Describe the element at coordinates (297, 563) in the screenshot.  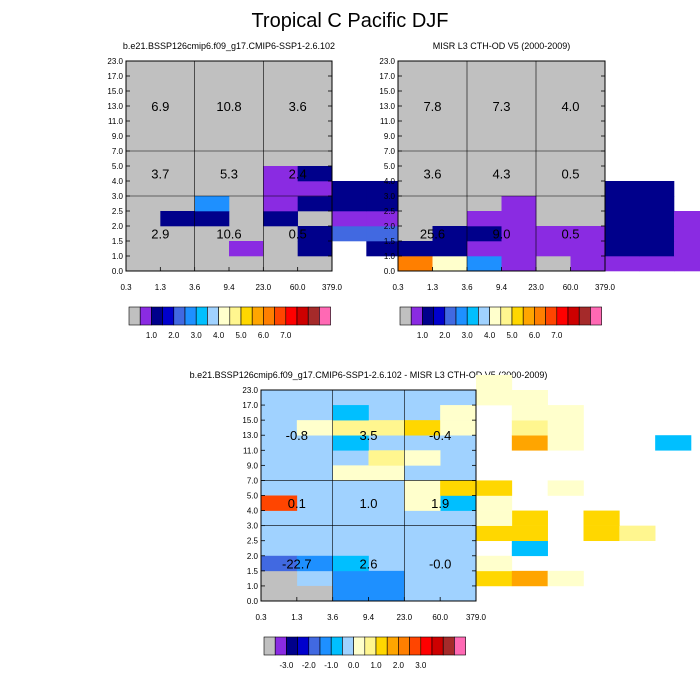
I see `panel3-block-value: -22.7` at that location.